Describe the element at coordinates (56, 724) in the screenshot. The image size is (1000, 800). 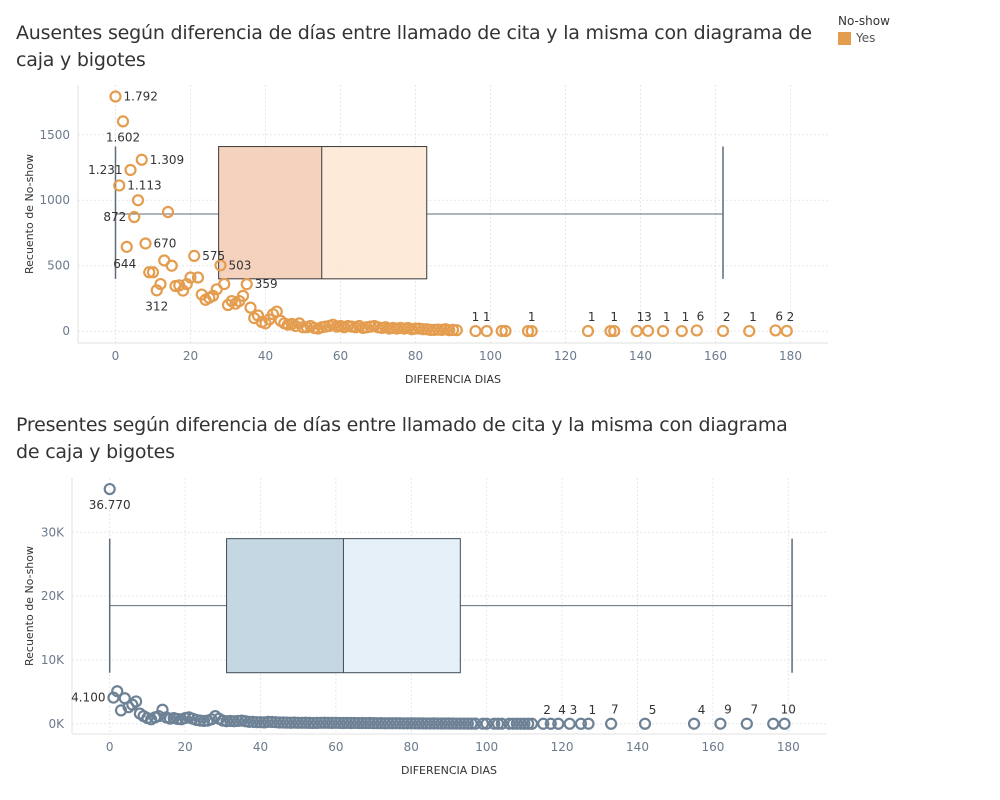
I see `y-tick-label: 0K` at that location.